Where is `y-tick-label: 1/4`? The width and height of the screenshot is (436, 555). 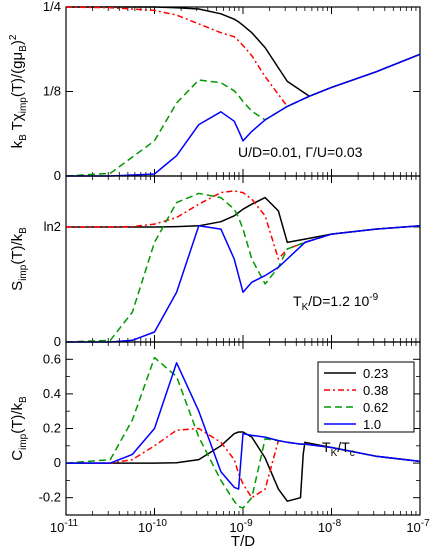 y-tick-label: 1/4 is located at coordinates (52, 7).